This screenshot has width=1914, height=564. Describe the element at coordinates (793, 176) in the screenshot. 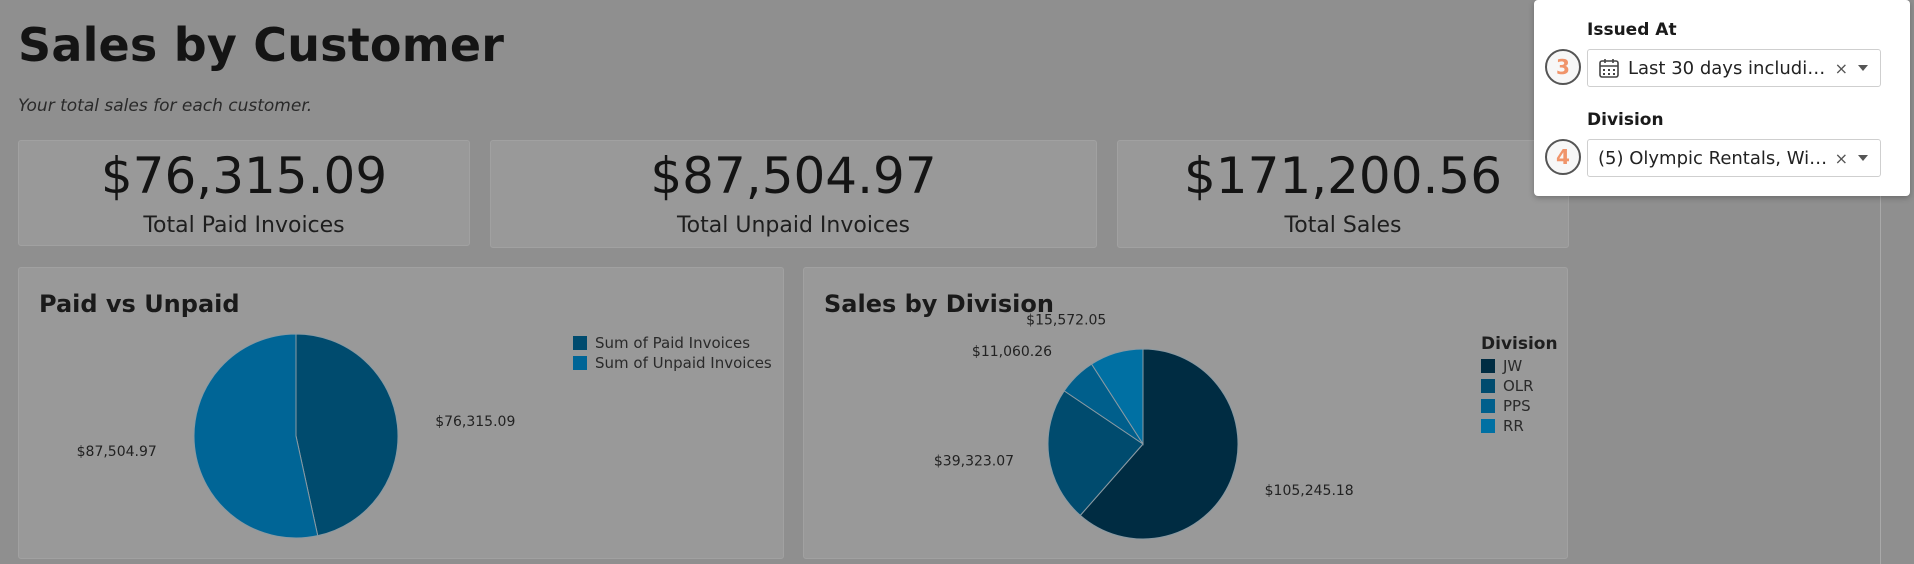

I see `kpi-value: $87,504.97` at that location.